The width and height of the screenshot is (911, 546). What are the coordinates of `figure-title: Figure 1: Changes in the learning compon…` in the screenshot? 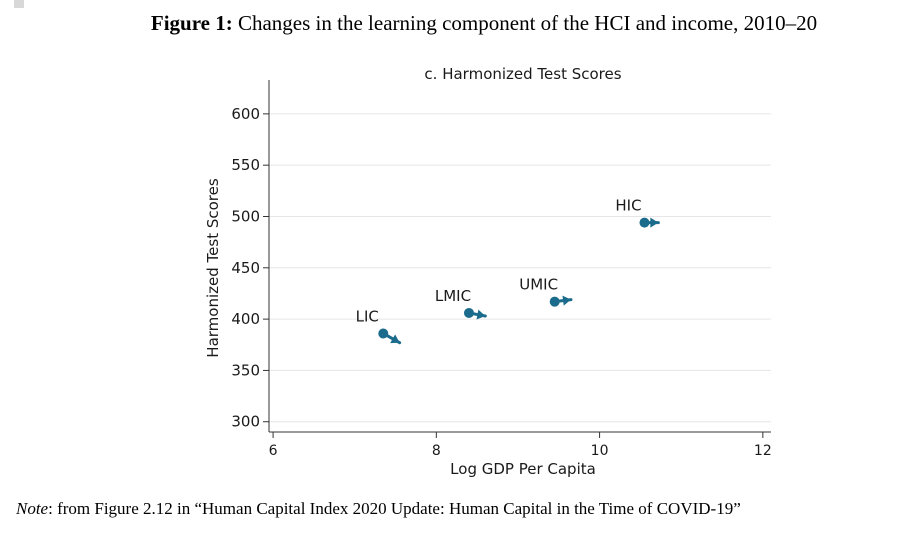 It's located at (455, 23).